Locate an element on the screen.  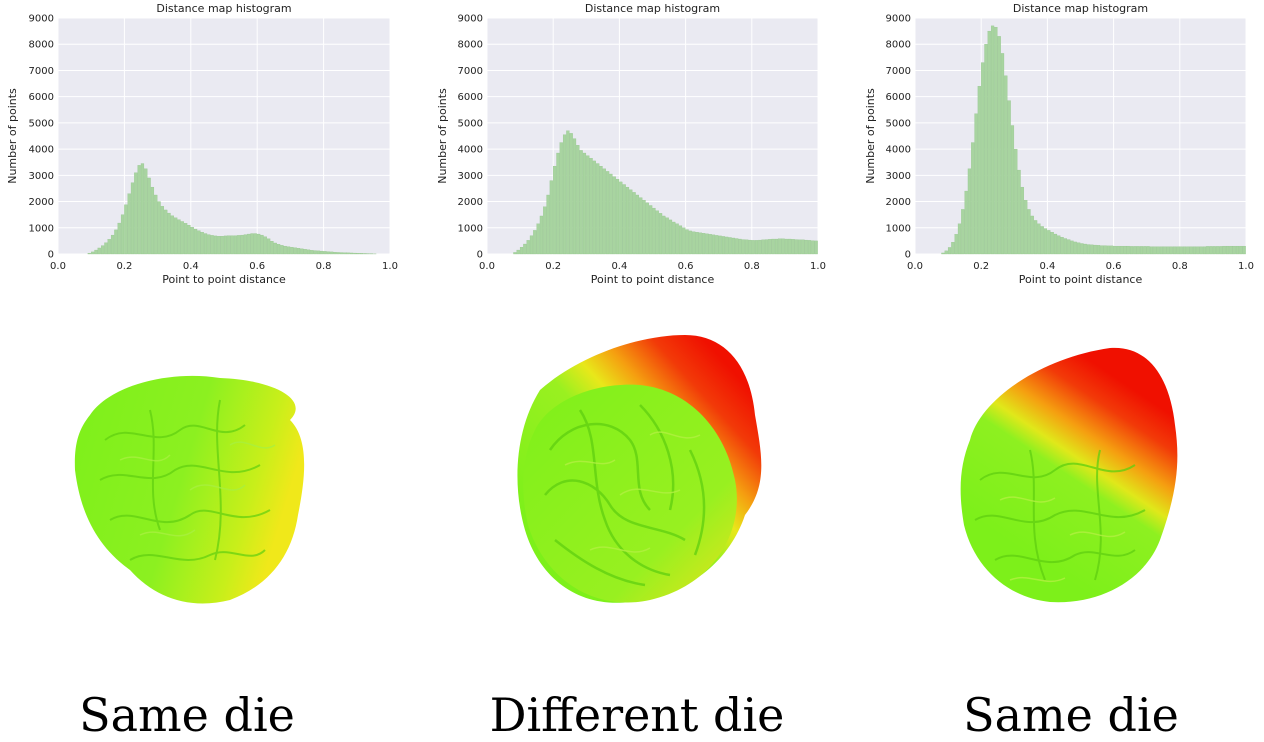
caption-1: Same die is located at coordinates (187, 715).